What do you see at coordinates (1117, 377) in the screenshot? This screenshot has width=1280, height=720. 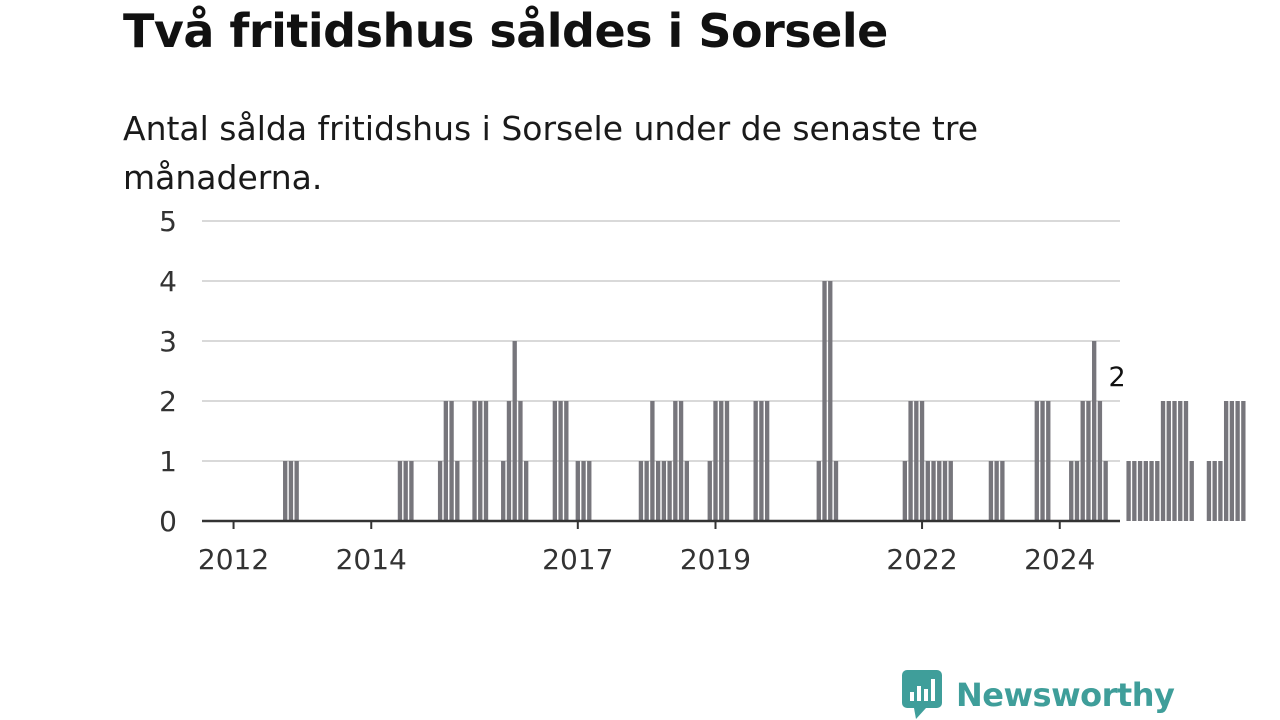 I see `data-labels: 2` at bounding box center [1117, 377].